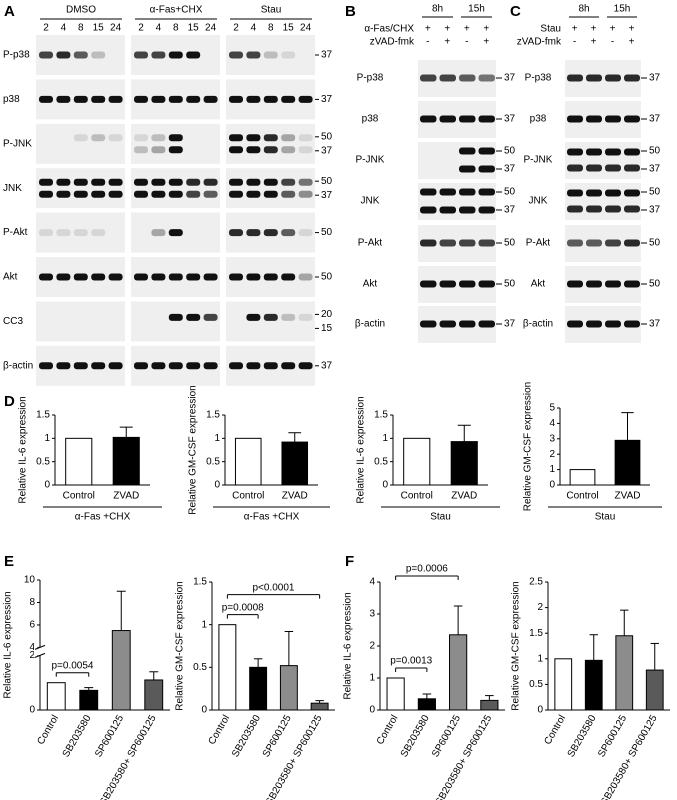  I want to click on x-tick-label: ZVAD, so click(295, 496).